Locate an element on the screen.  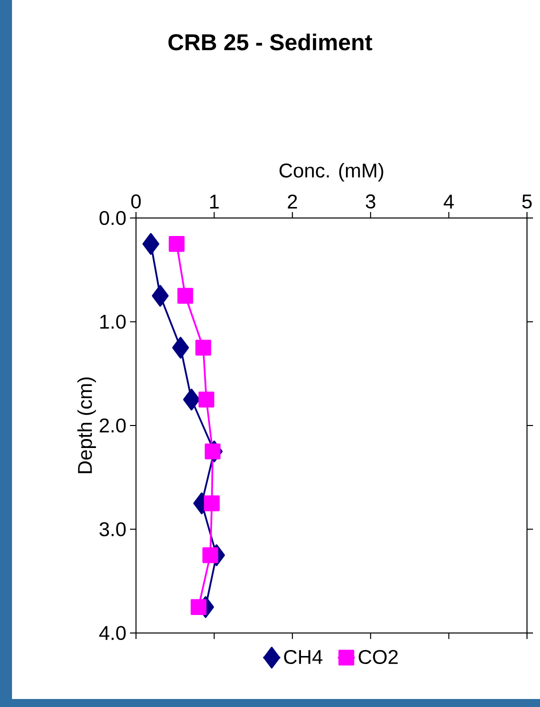
y-tick-label: 4.0 is located at coordinates (112, 633).